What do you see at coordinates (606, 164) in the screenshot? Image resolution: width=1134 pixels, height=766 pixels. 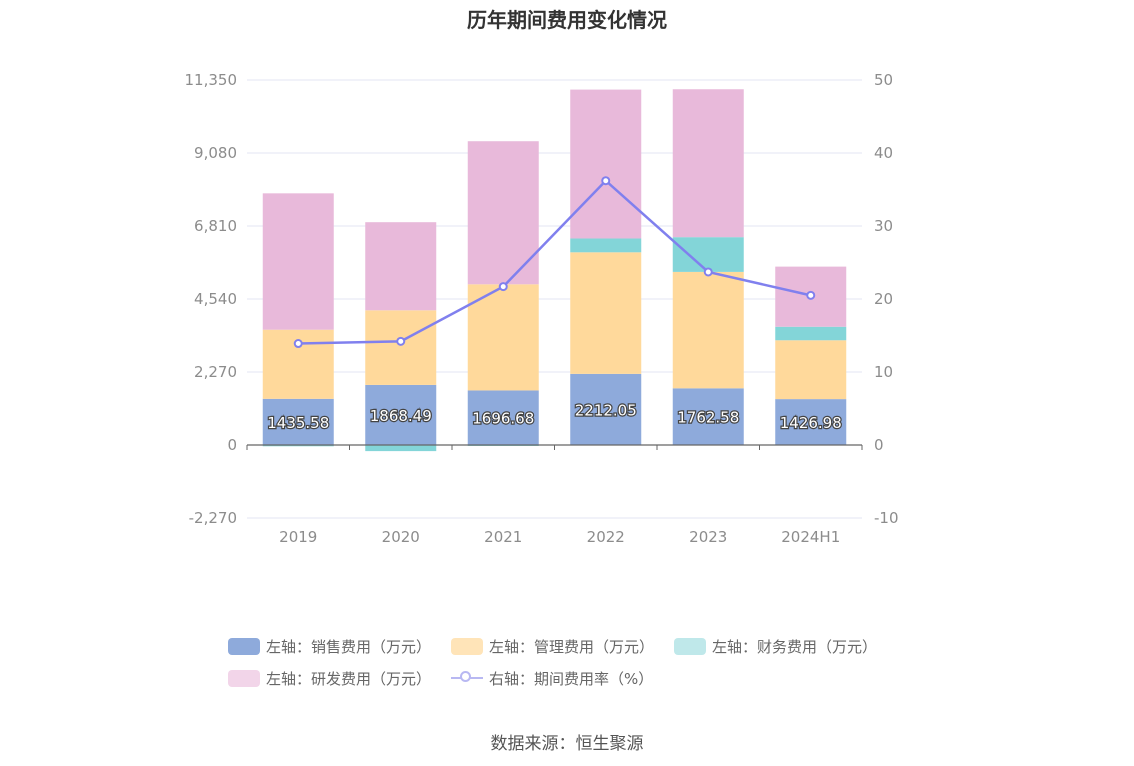 I see `bar-2022-s3` at bounding box center [606, 164].